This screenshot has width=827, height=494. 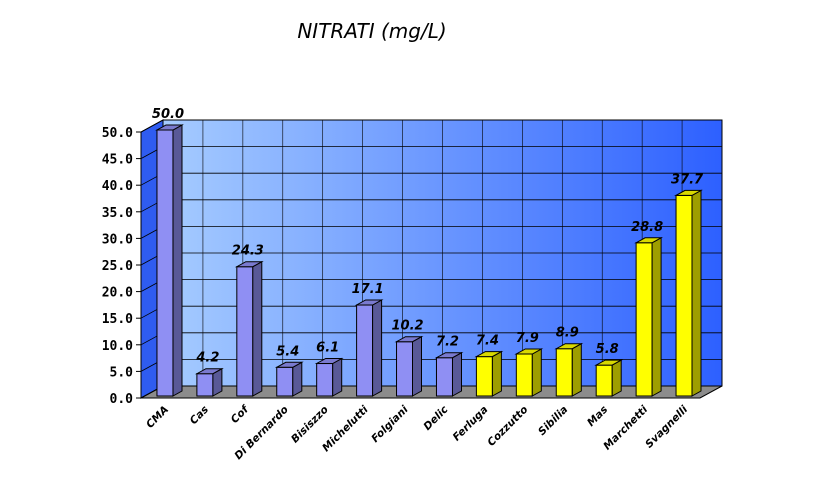 I want to click on y-tick-label: 20.0, so click(x=117, y=293).